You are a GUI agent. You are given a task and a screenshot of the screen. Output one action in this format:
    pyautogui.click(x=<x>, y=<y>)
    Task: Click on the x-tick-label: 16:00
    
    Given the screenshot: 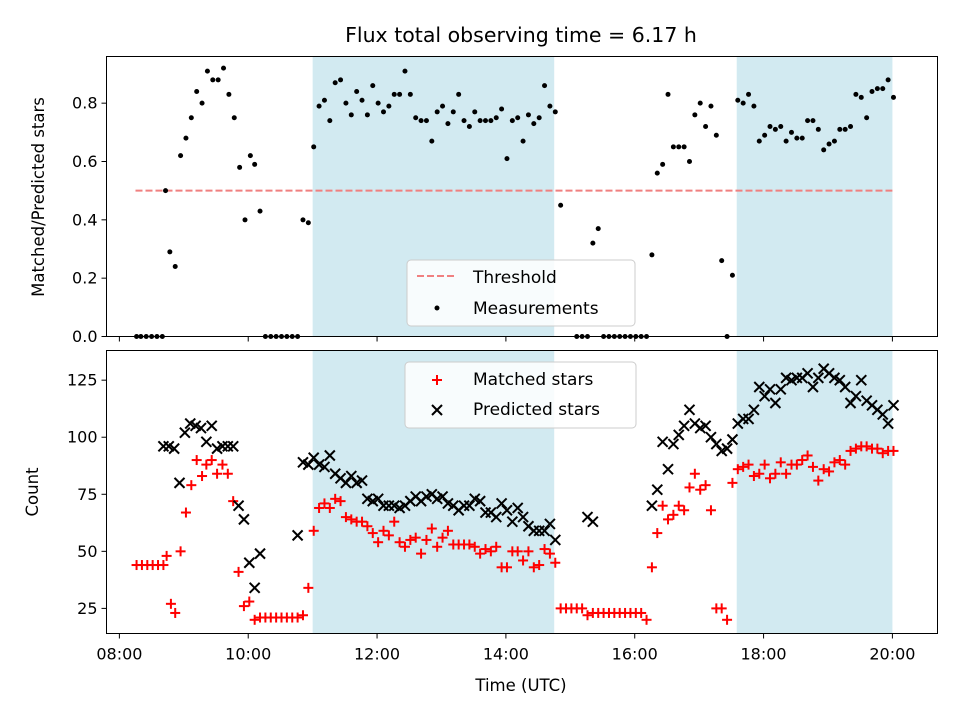 What is the action you would take?
    pyautogui.click(x=635, y=654)
    